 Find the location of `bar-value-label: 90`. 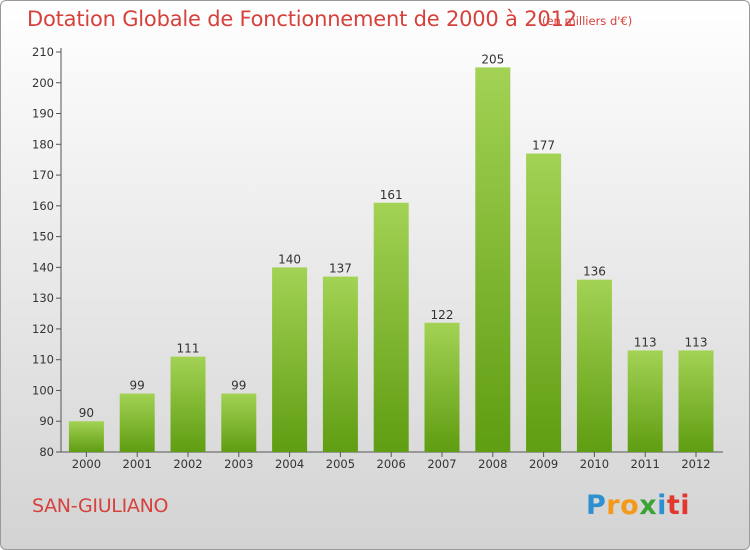

bar-value-label: 90 is located at coordinates (86, 413).